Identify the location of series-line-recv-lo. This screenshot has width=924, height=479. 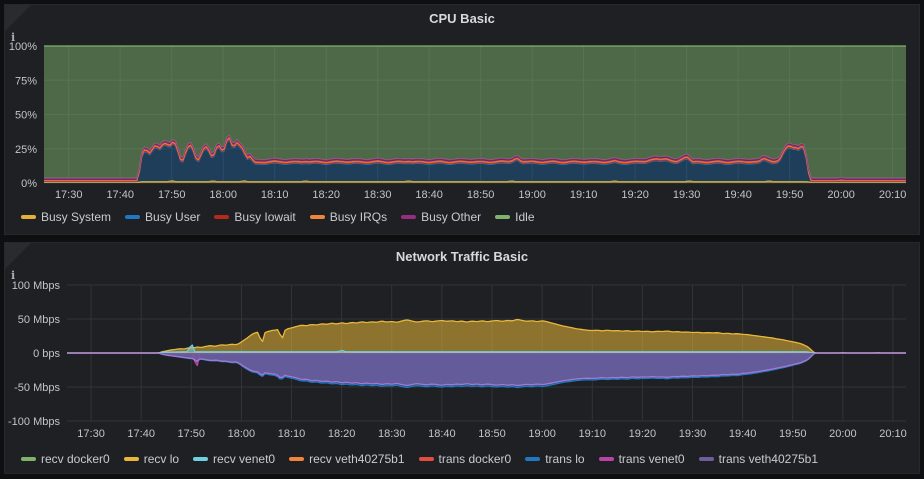
(486, 336).